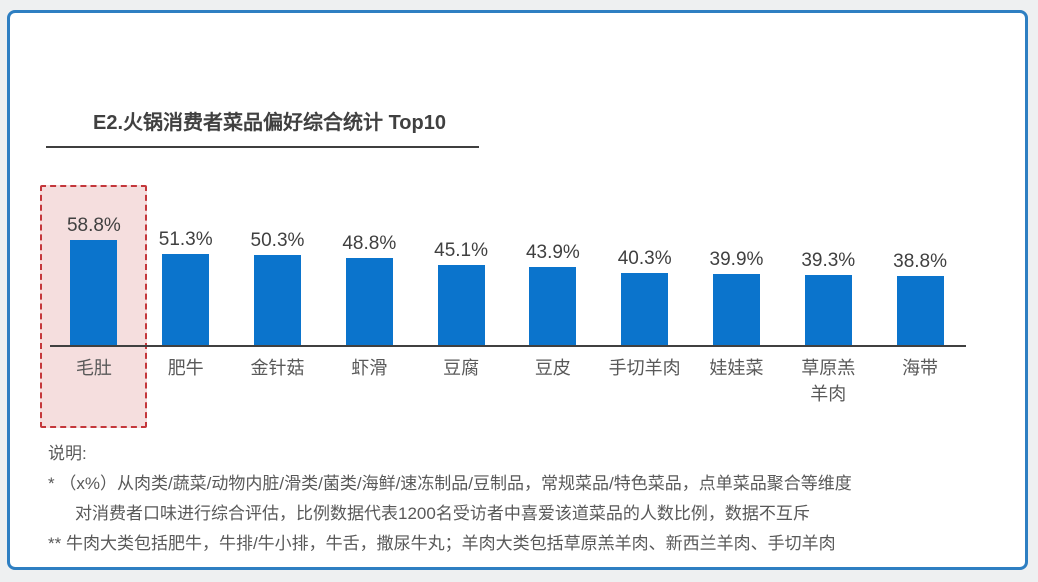 The height and width of the screenshot is (582, 1038). I want to click on chart-categories: 毛肚 肥牛 金针菇 虾滑 豆腐 豆皮 手切羊肉 娃娃菜 草原羔 羊肉 海带, so click(507, 381).